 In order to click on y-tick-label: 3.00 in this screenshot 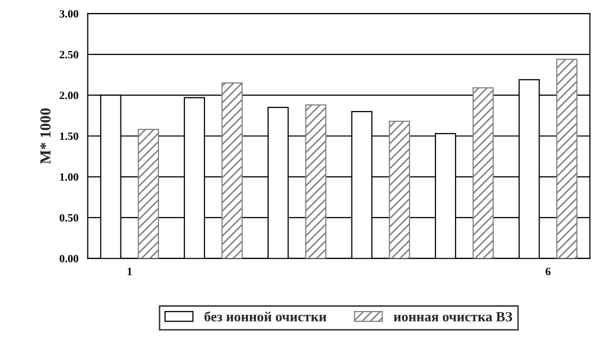, I will do `click(69, 14)`.